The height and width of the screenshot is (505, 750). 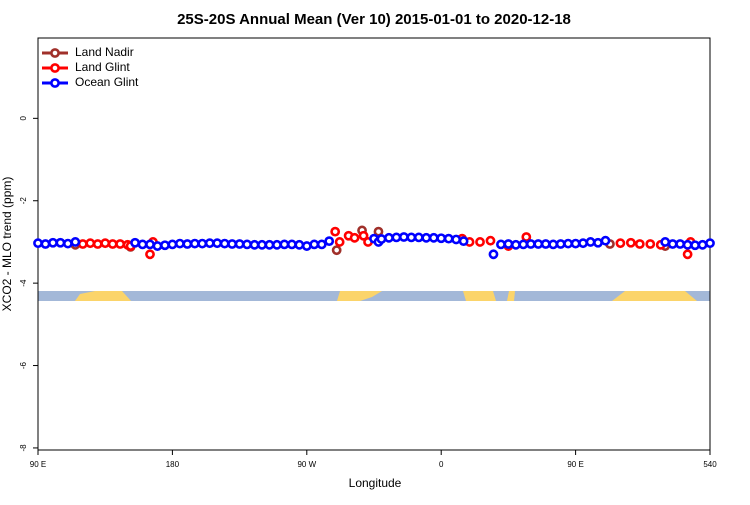 I want to click on land-mask, so click(x=374, y=296).